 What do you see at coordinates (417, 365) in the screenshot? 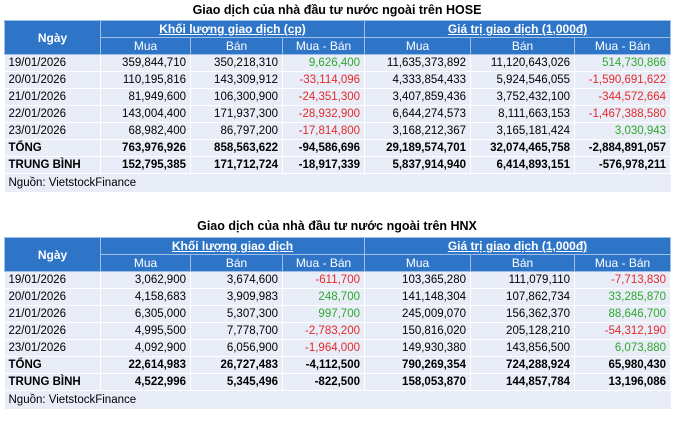
I see `cell-value: 790,269,354` at bounding box center [417, 365].